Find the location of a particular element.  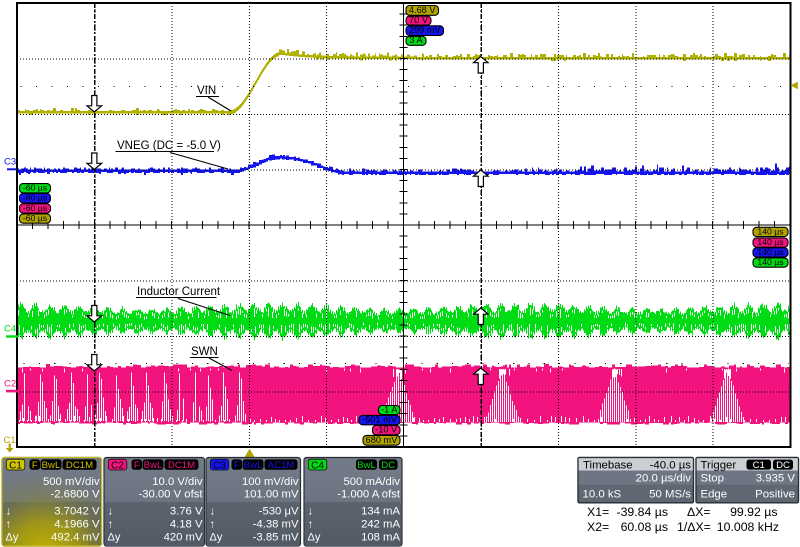

svg-text: 100 mV/div is located at coordinates (270, 482).